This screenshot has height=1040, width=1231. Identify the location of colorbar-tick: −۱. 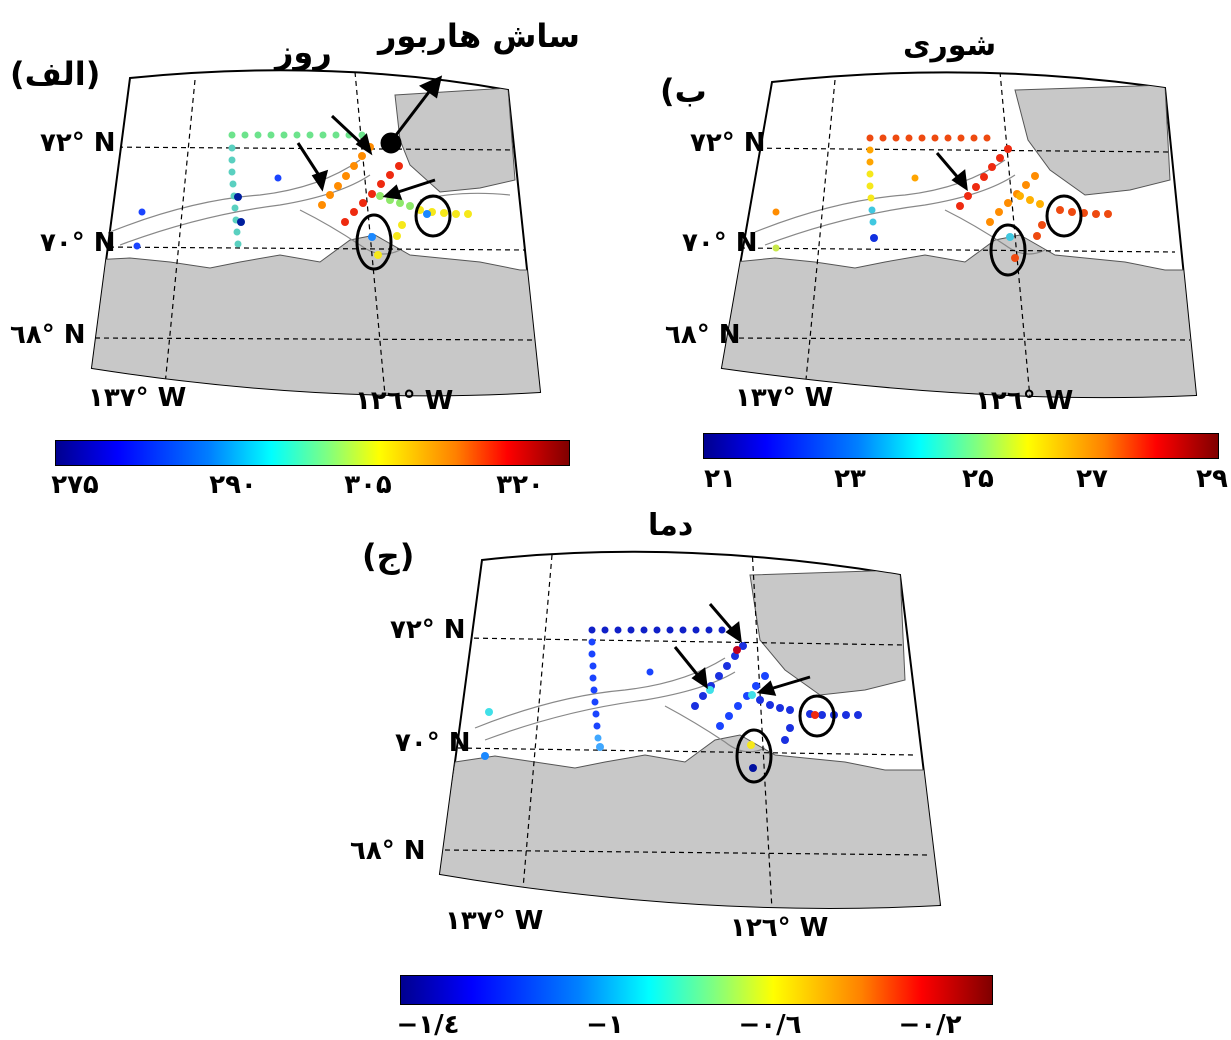
(605, 1025).